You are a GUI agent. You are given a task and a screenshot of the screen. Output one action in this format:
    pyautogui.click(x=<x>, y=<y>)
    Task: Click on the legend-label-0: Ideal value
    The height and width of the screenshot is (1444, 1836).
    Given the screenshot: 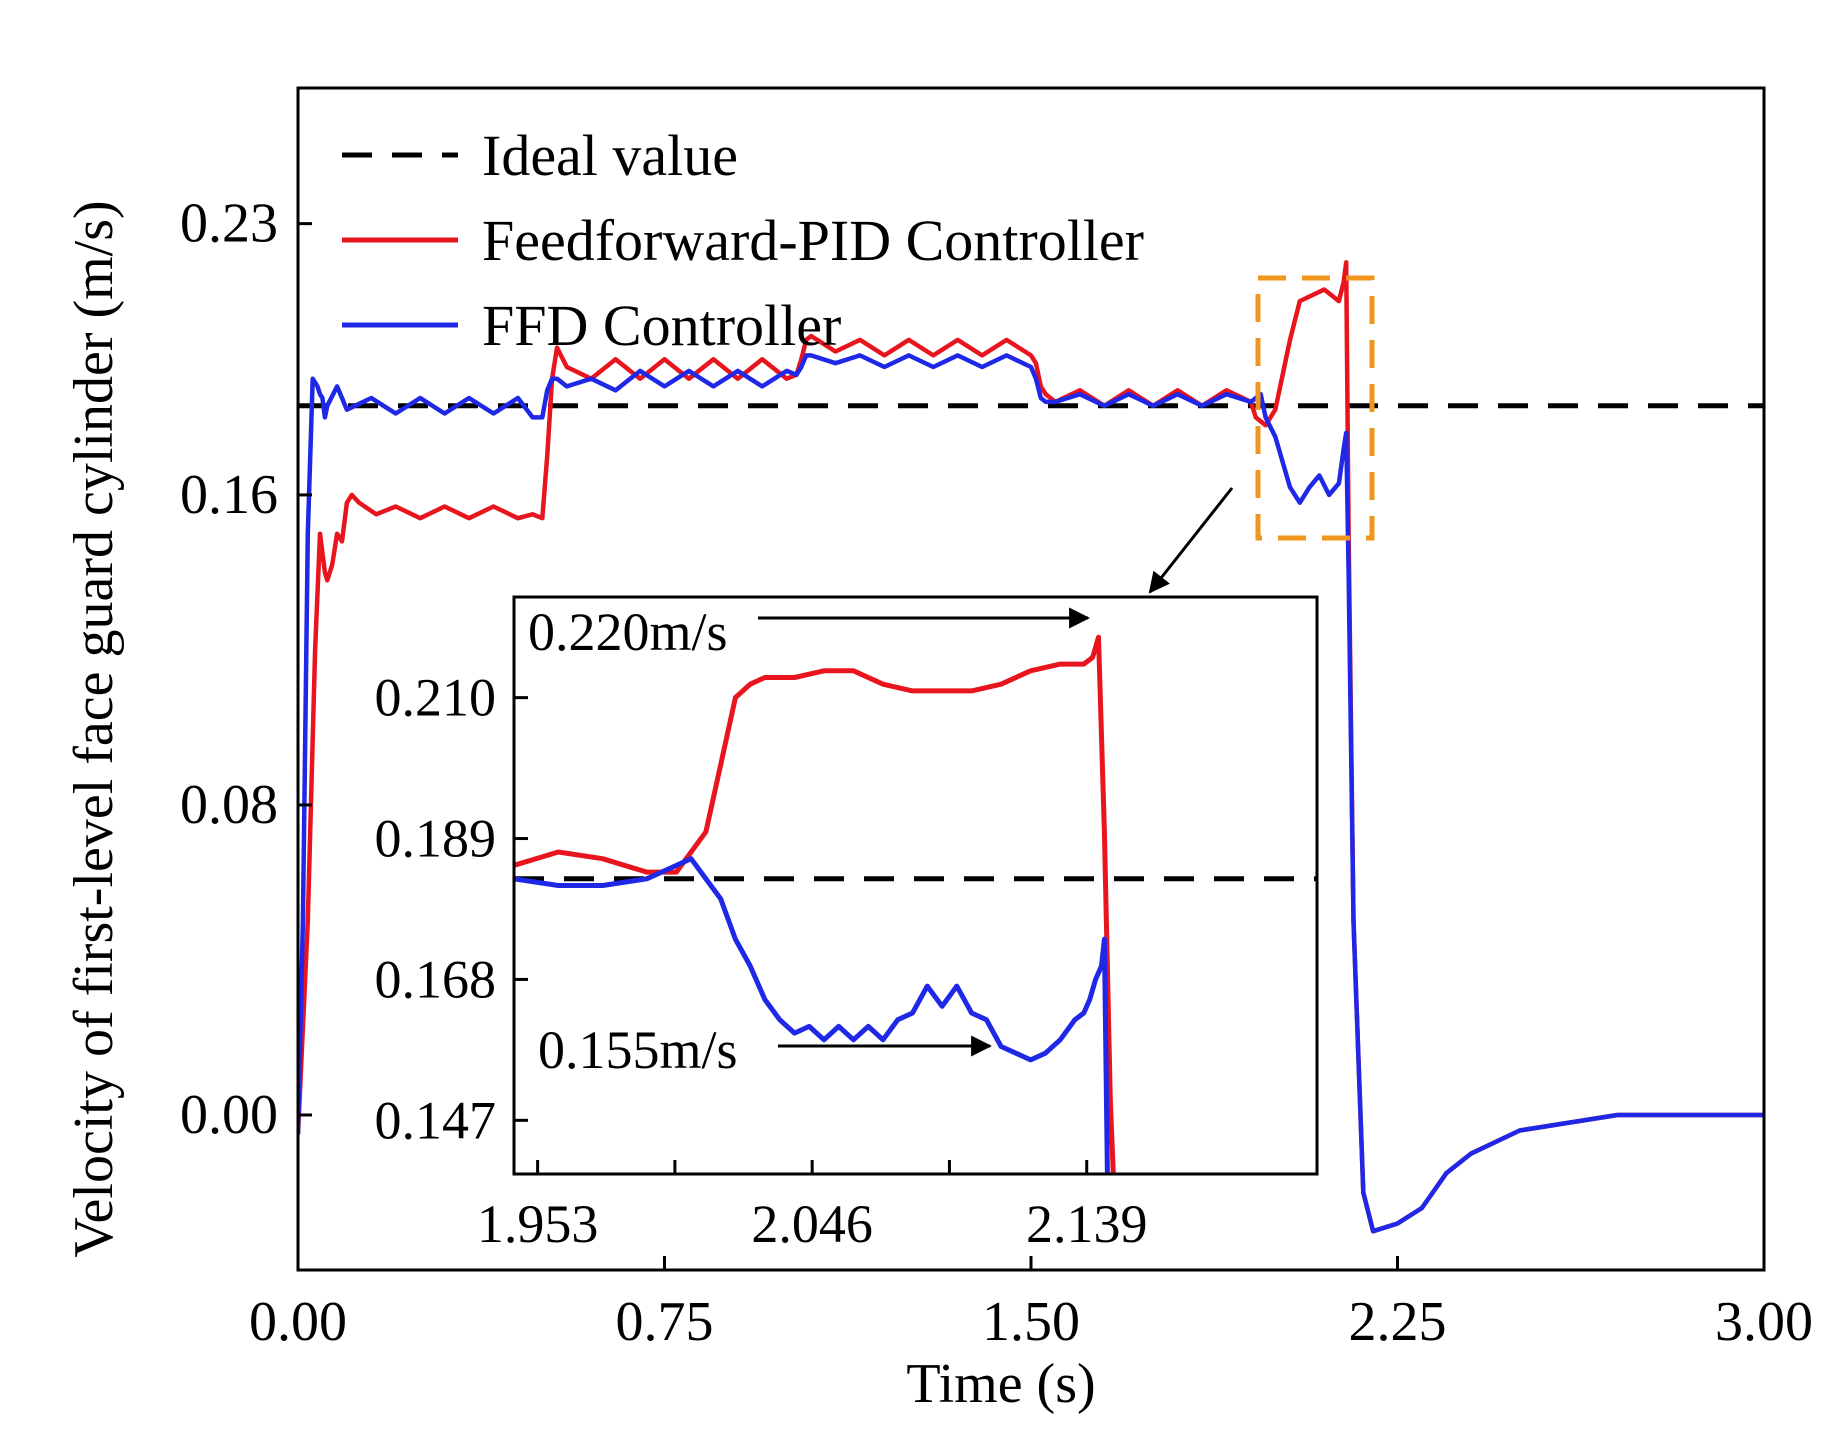 What is the action you would take?
    pyautogui.click(x=610, y=155)
    